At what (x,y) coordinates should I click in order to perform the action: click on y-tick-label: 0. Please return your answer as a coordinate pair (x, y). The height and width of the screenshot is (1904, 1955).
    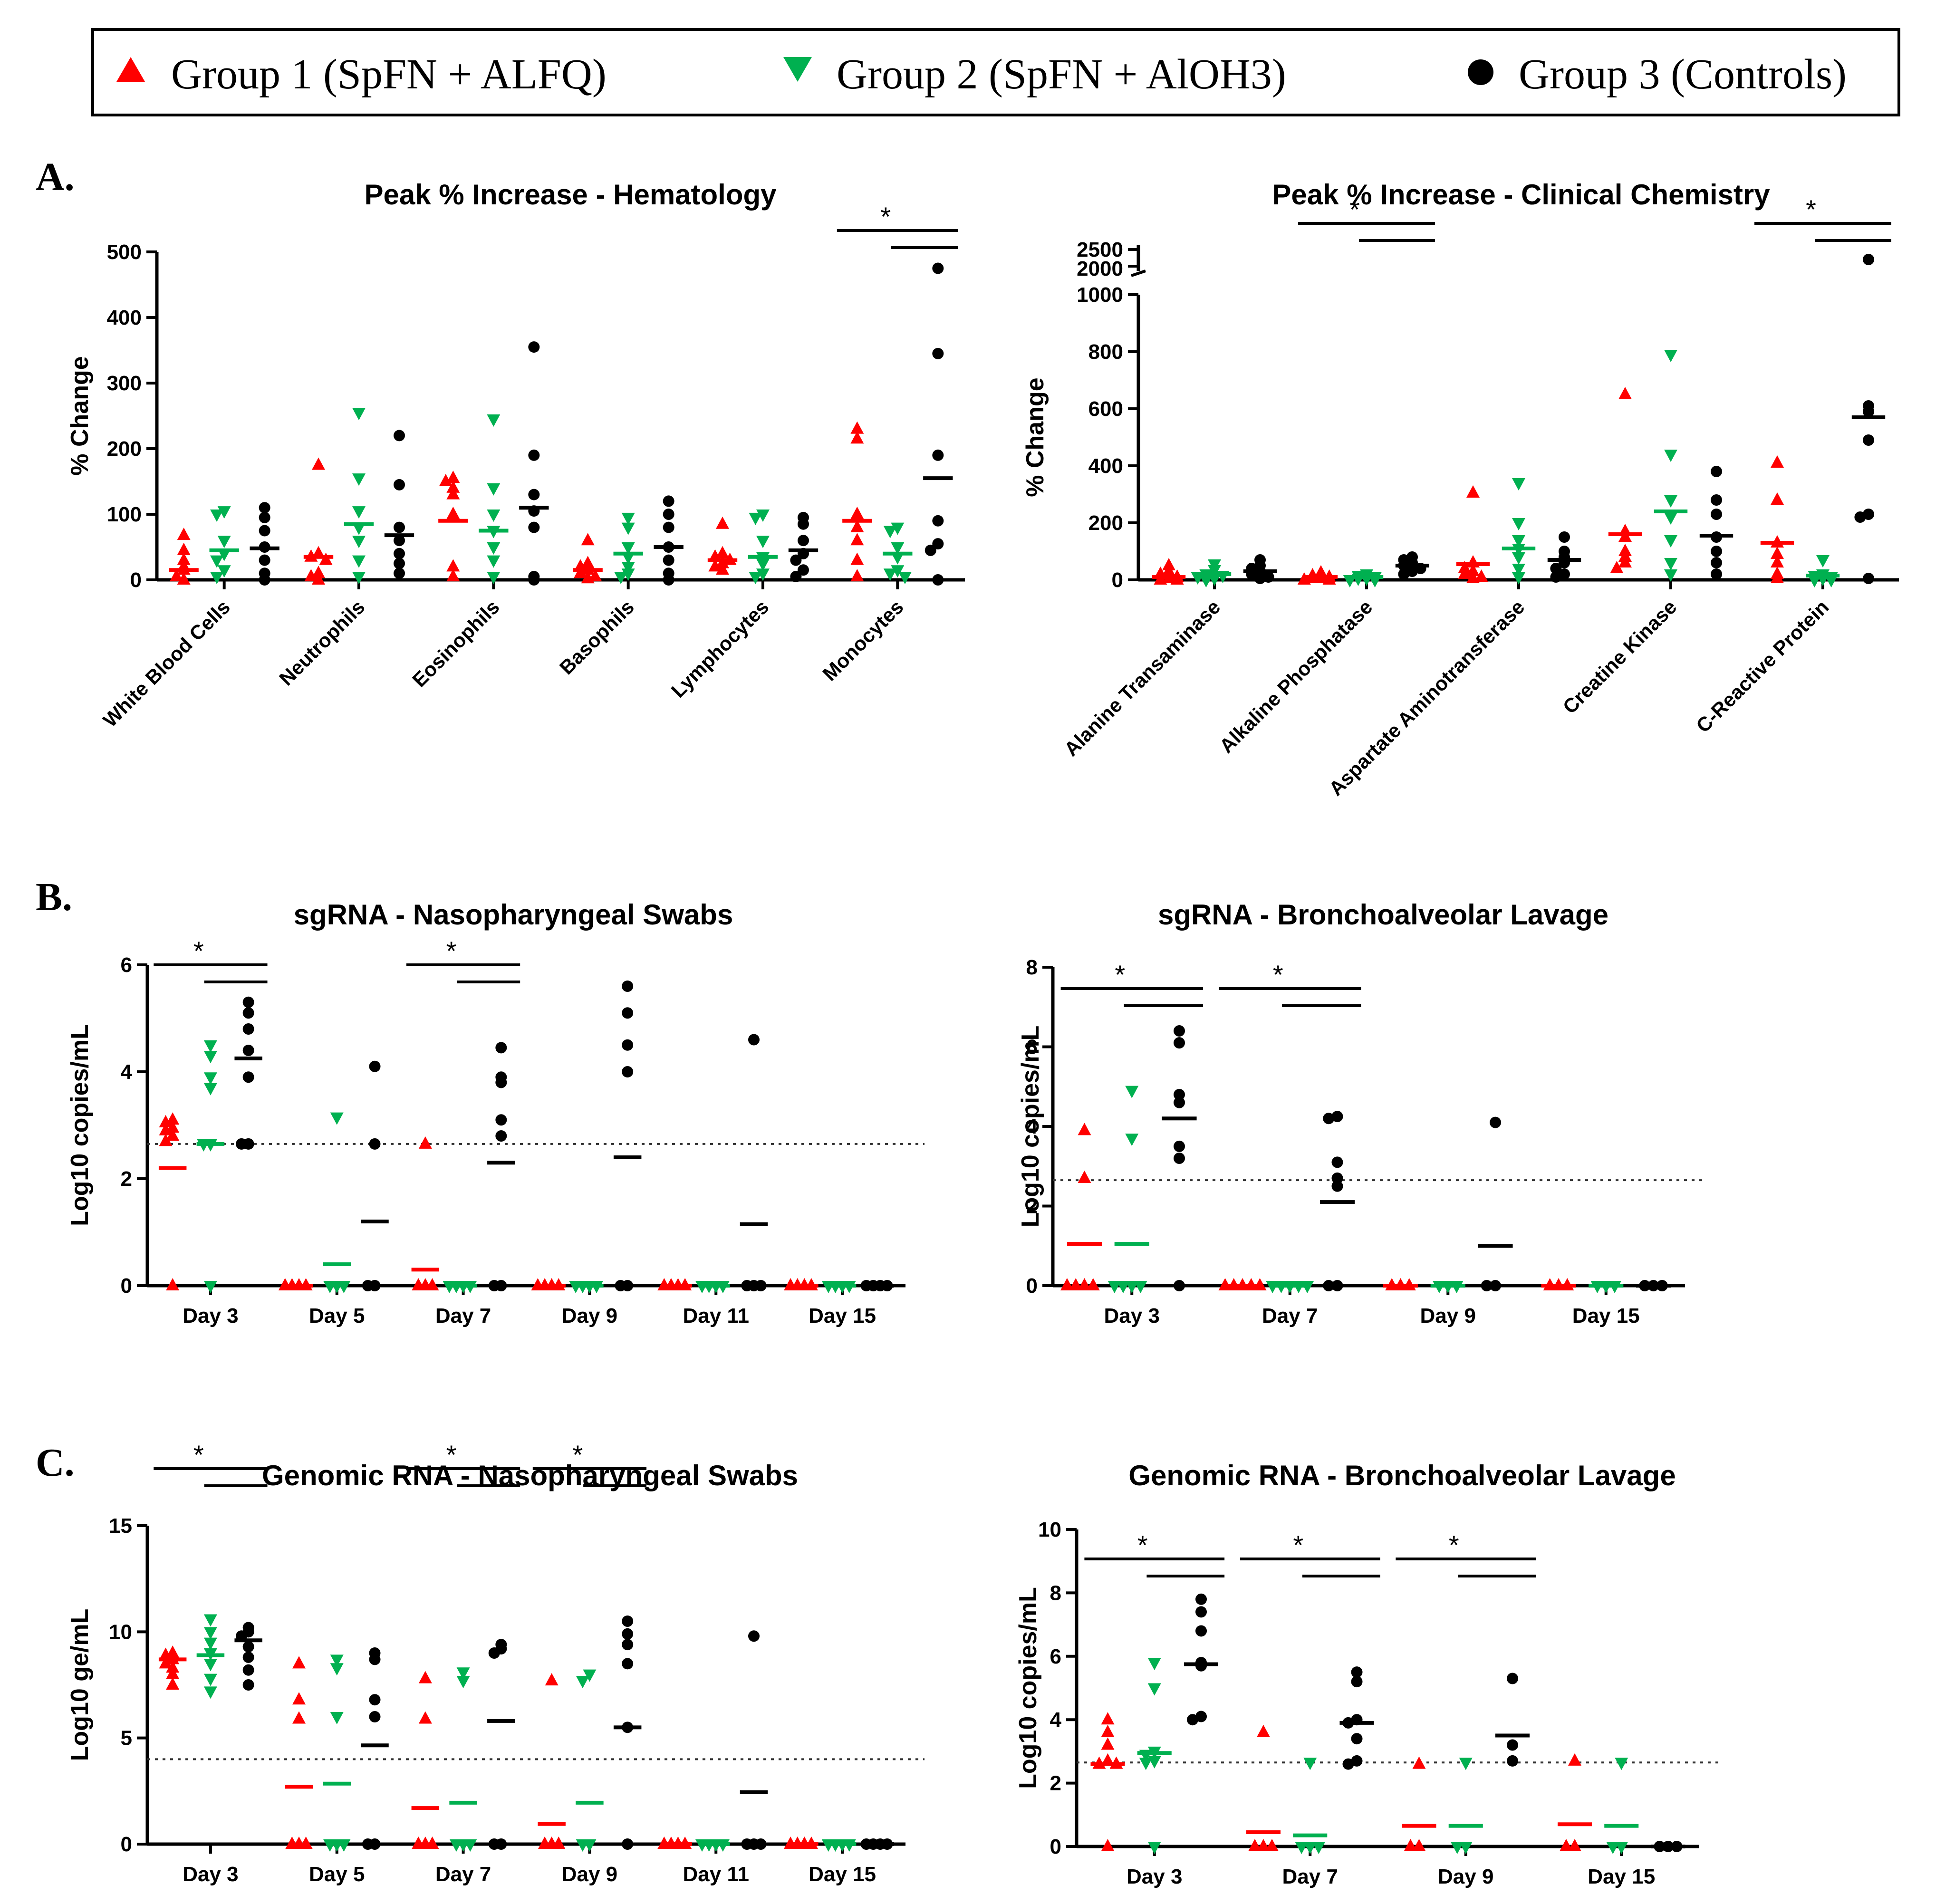
    Looking at the image, I should click on (1055, 1846).